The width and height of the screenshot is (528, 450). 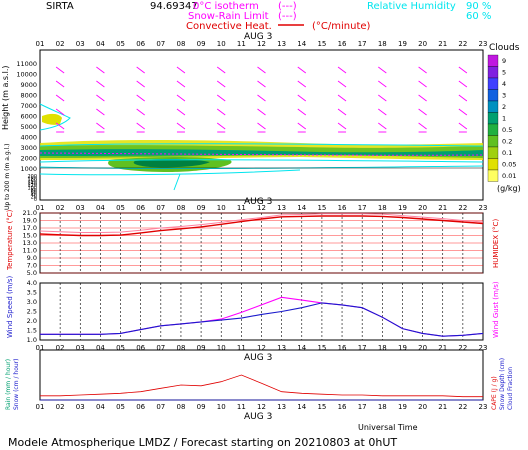 I want to click on height-axis-label-lower: Up to 200 m (m a.g.l.), so click(x=7, y=177).